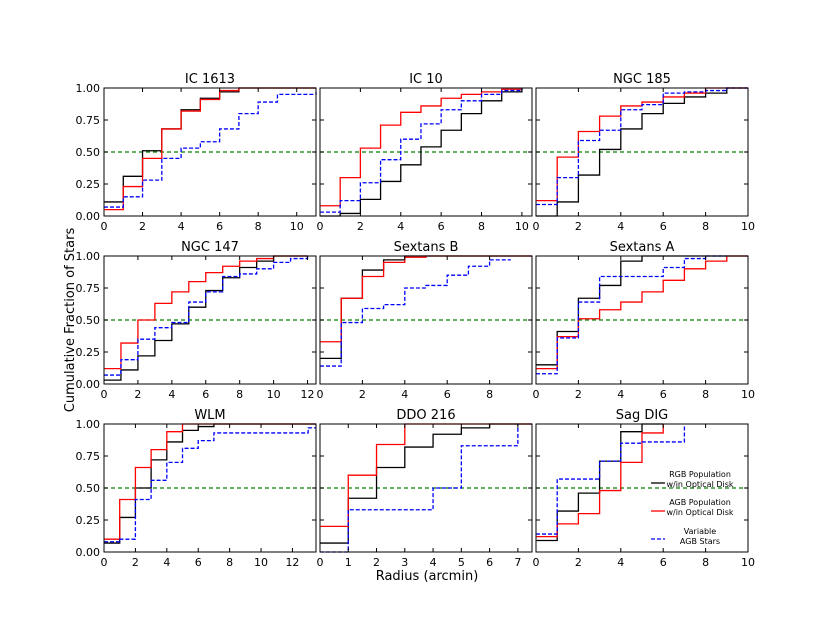 The image size is (830, 642). Describe the element at coordinates (461, 562) in the screenshot. I see `x-tick-label: 5` at that location.